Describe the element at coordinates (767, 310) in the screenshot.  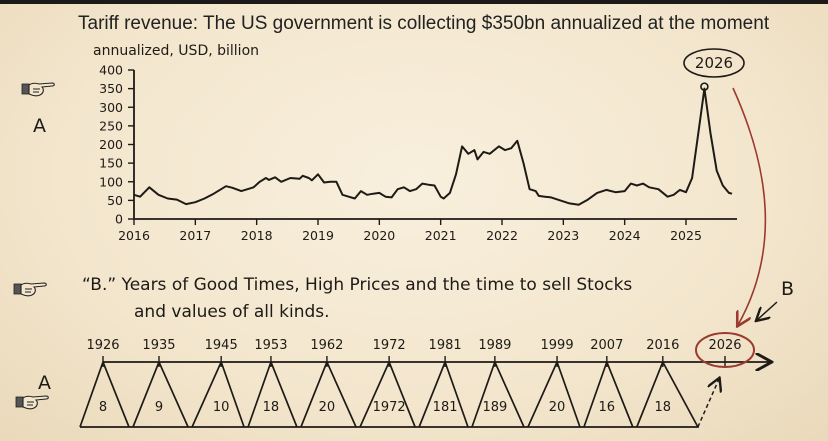
I see `marker-b-arrow` at that location.